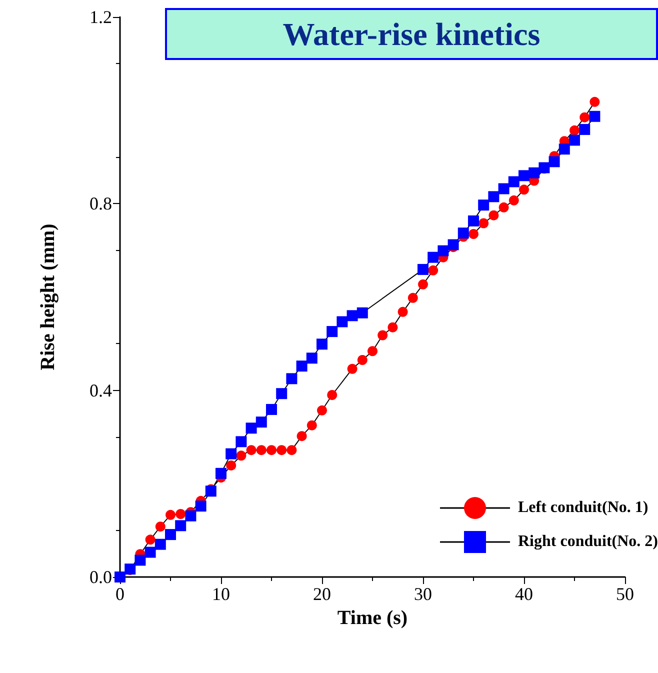 This screenshot has width=658, height=673. Describe the element at coordinates (423, 594) in the screenshot. I see `x-tick-label: 30` at that location.